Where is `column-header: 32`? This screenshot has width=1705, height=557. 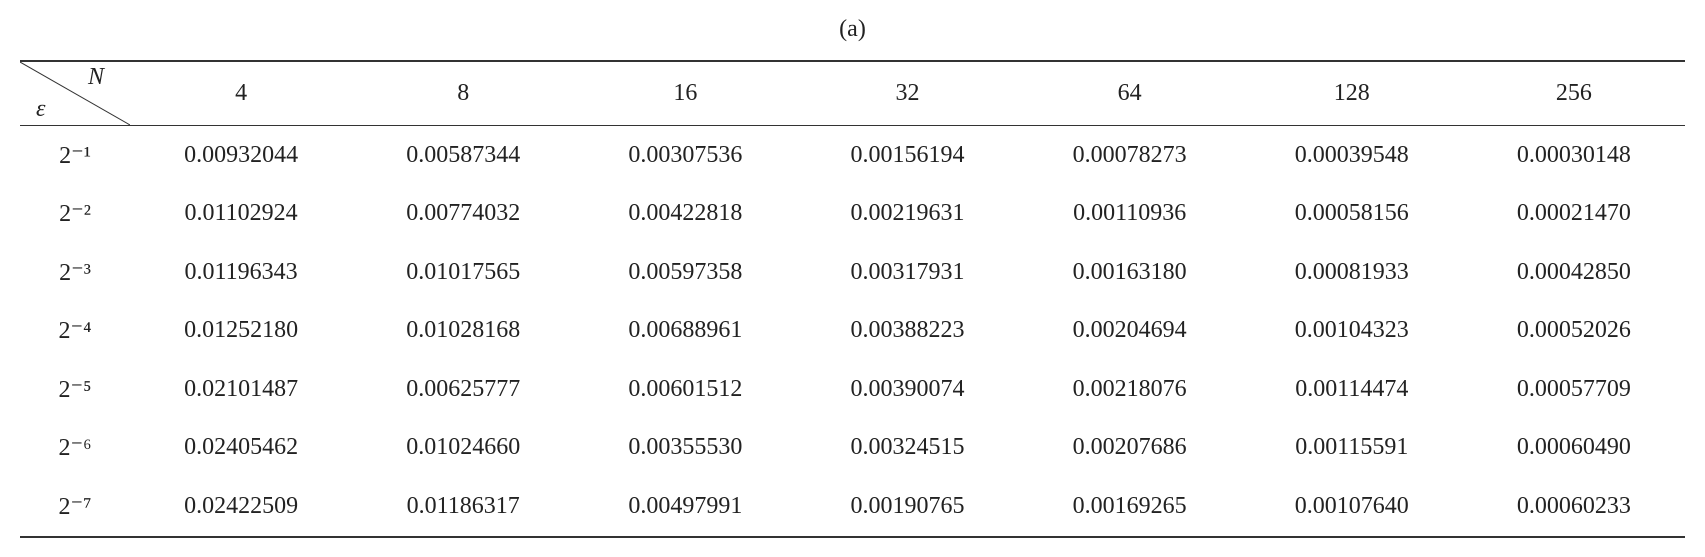
column-header: 32 is located at coordinates (907, 93).